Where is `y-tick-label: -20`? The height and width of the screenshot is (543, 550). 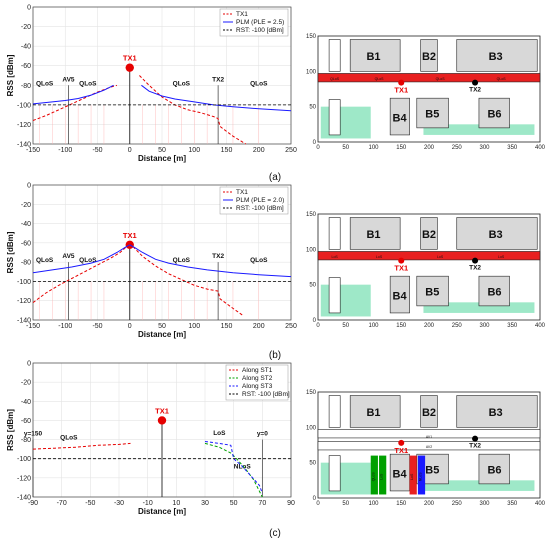 y-tick-label: -20 is located at coordinates (26, 27).